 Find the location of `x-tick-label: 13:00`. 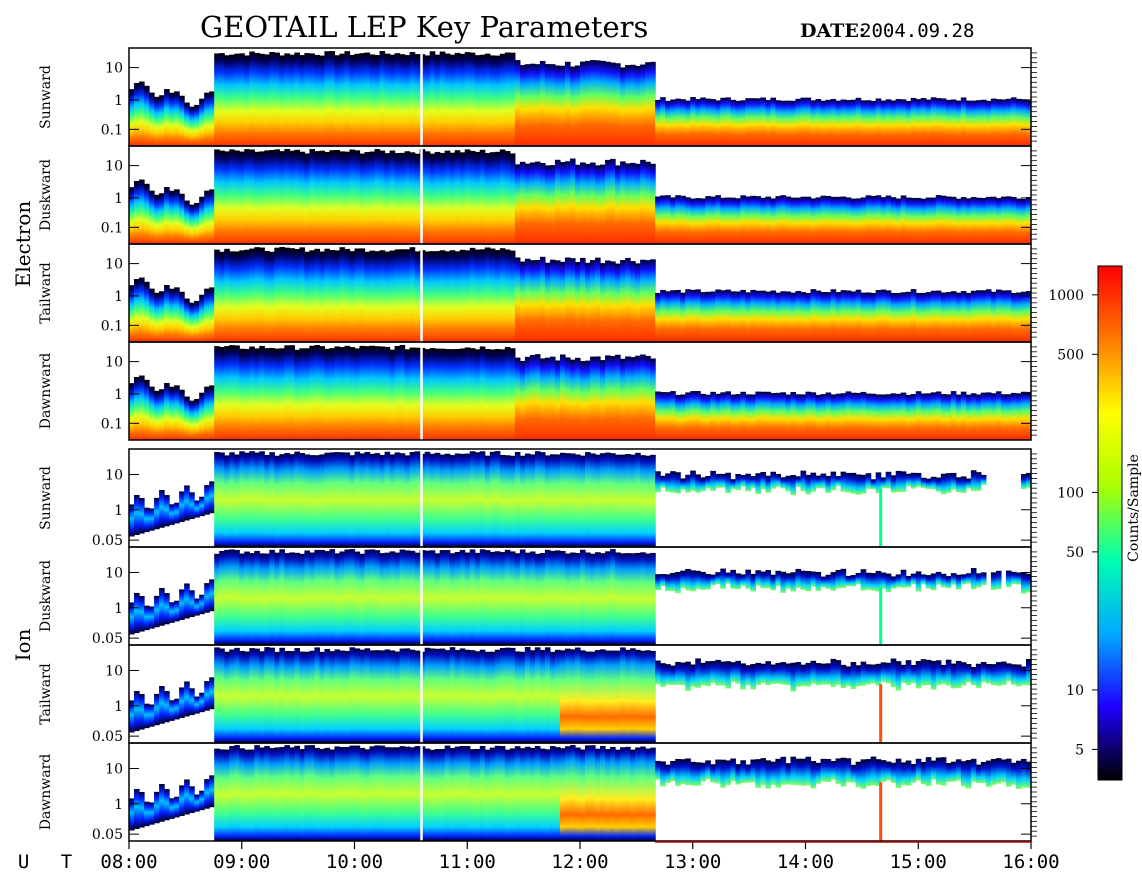

x-tick-label: 13:00 is located at coordinates (692, 862).